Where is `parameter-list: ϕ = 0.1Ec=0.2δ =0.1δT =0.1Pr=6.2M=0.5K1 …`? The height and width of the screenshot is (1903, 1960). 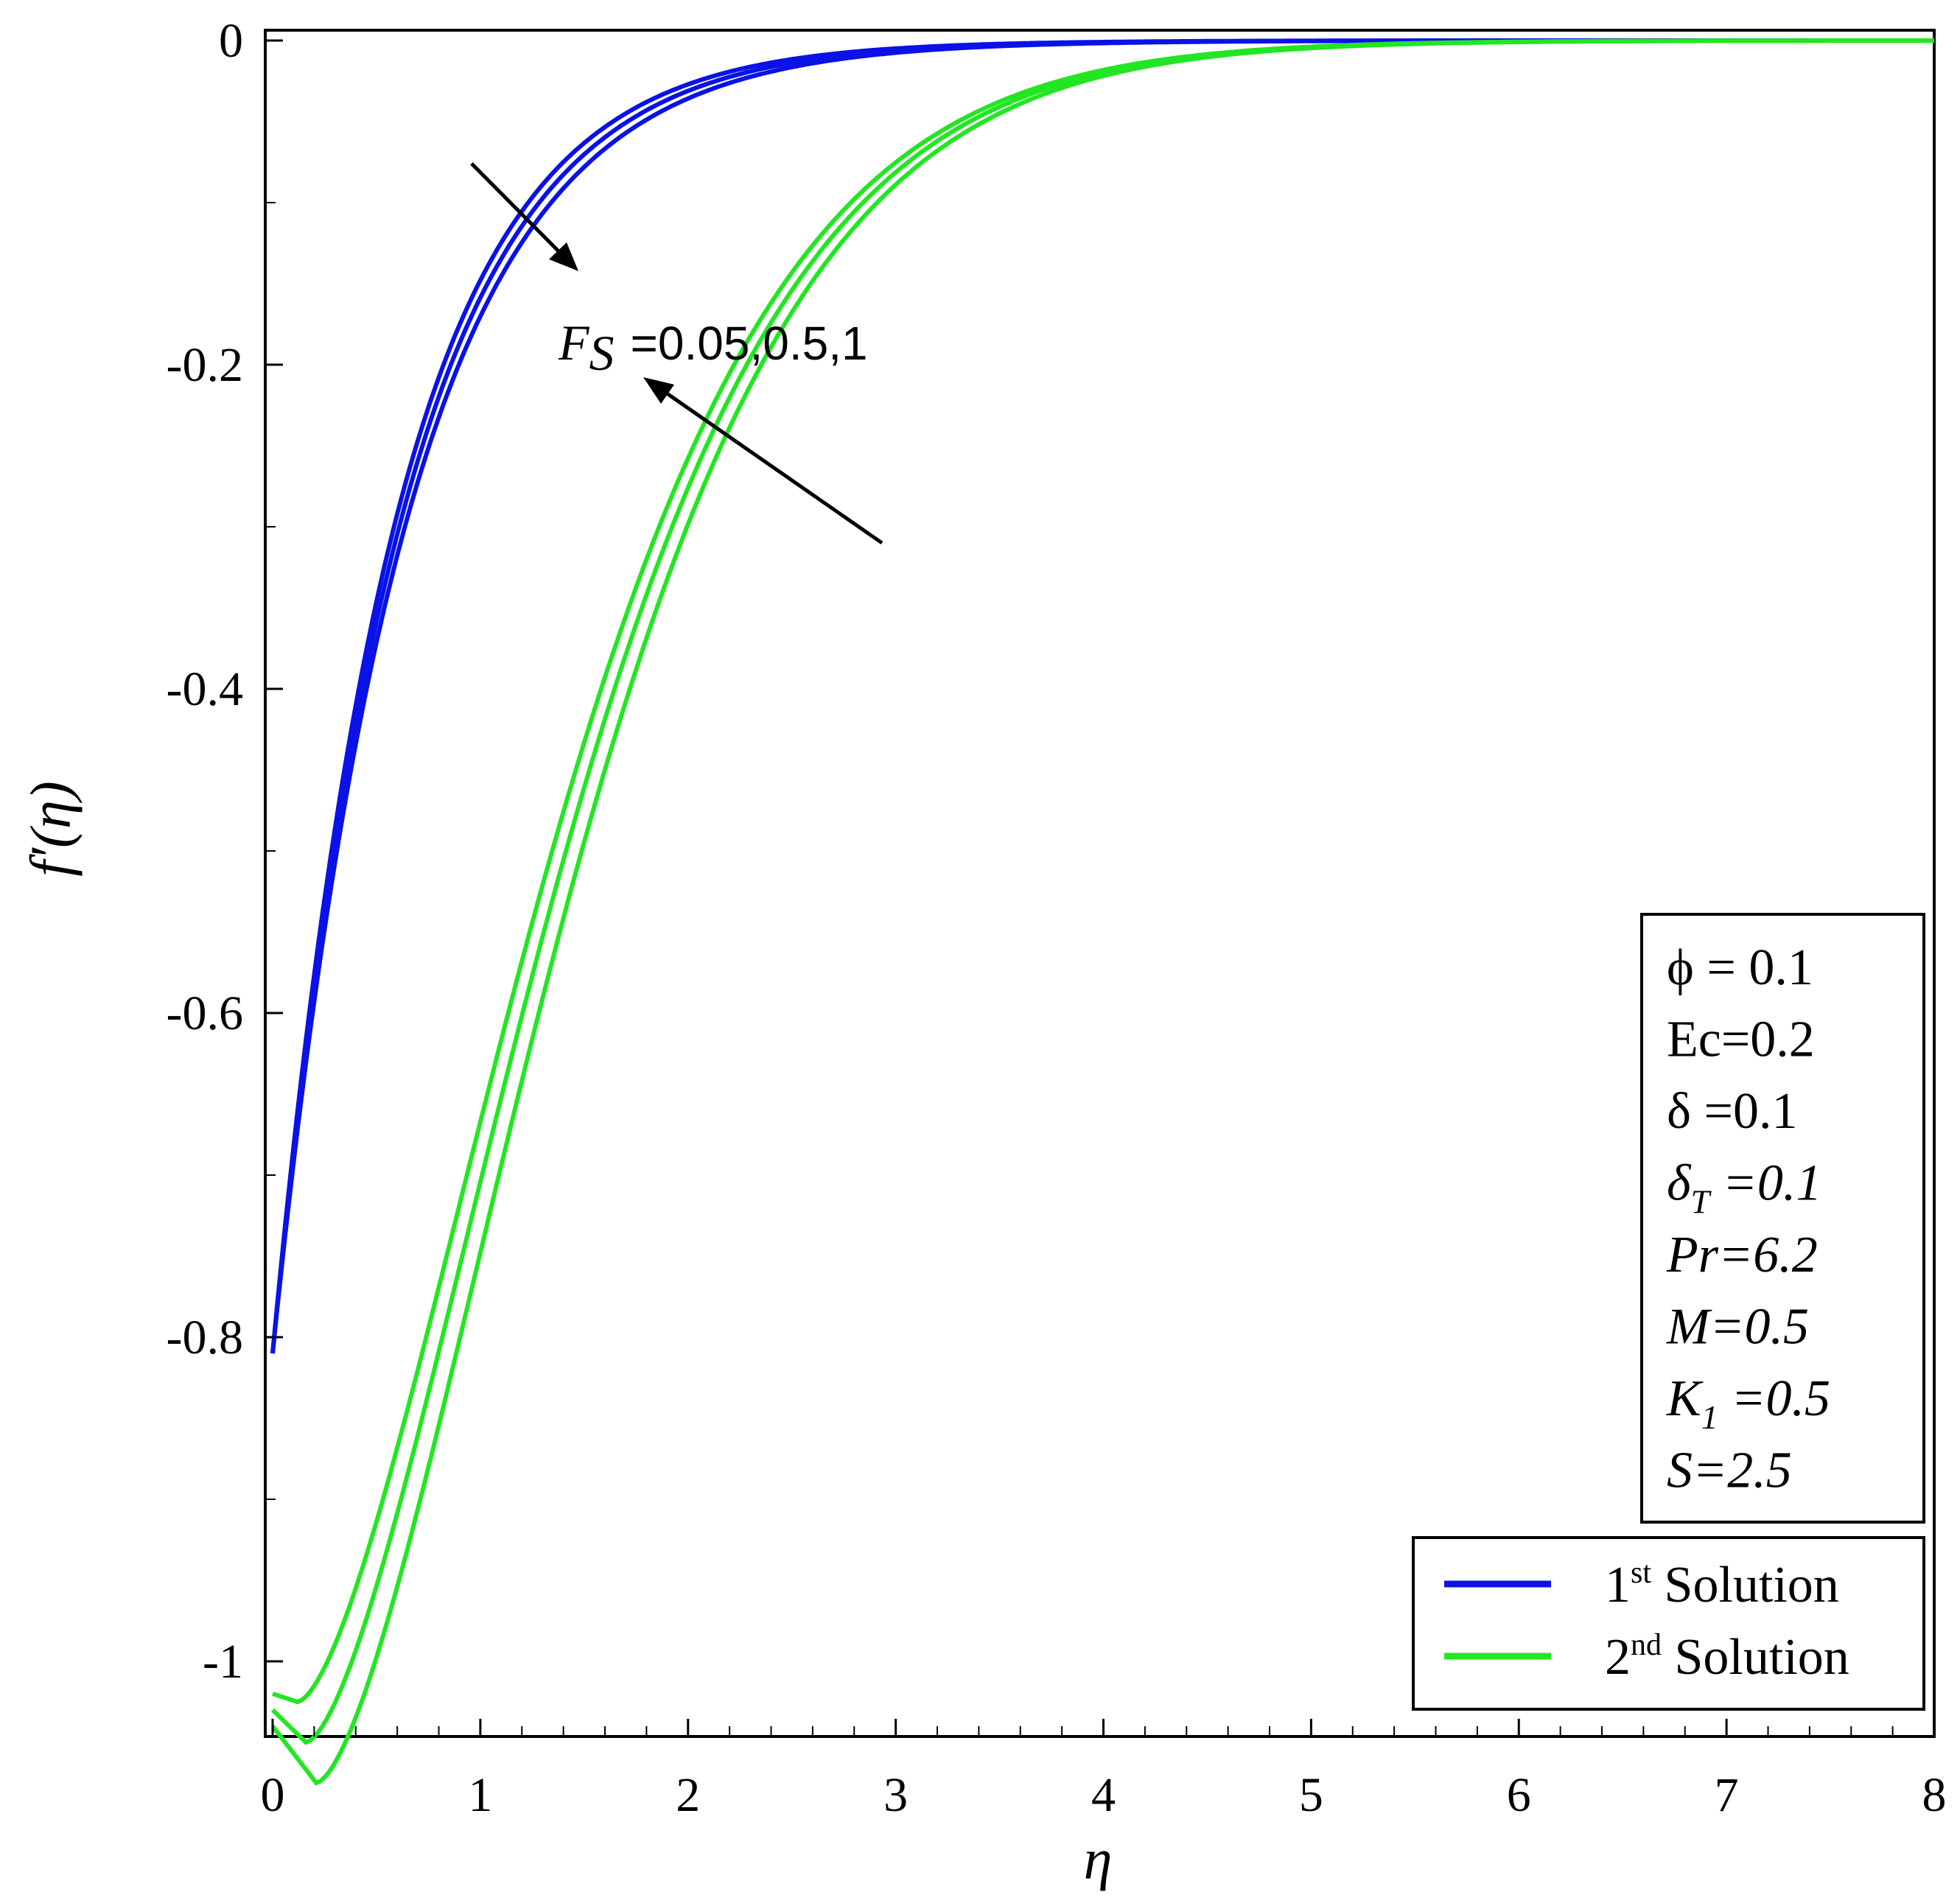 parameter-list: ϕ = 0.1Ec=0.2δ =0.1δT =0.1Pr=6.2M=0.5K1 … is located at coordinates (1748, 1219).